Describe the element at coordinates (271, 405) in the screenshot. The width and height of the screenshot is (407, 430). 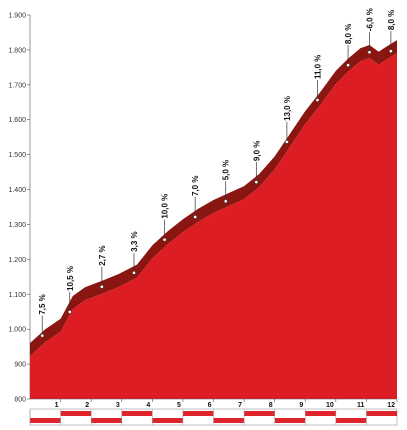
I see `x-tick-label: 8` at that location.